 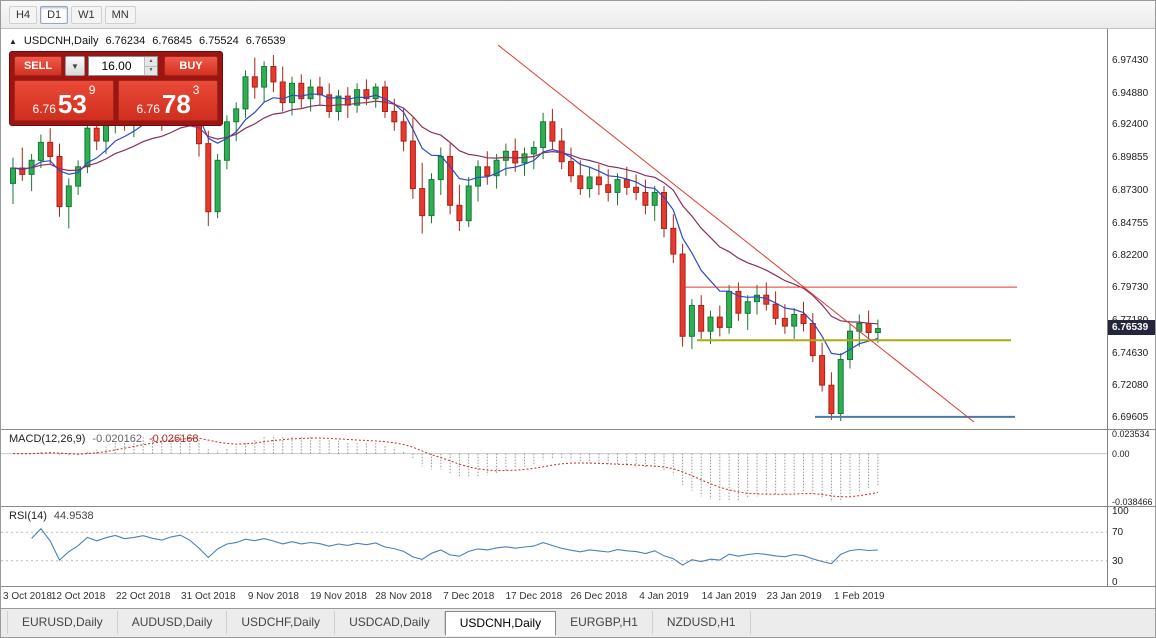 I want to click on timeframe-toolbar: H4 D1 W1 MN, so click(x=578, y=15).